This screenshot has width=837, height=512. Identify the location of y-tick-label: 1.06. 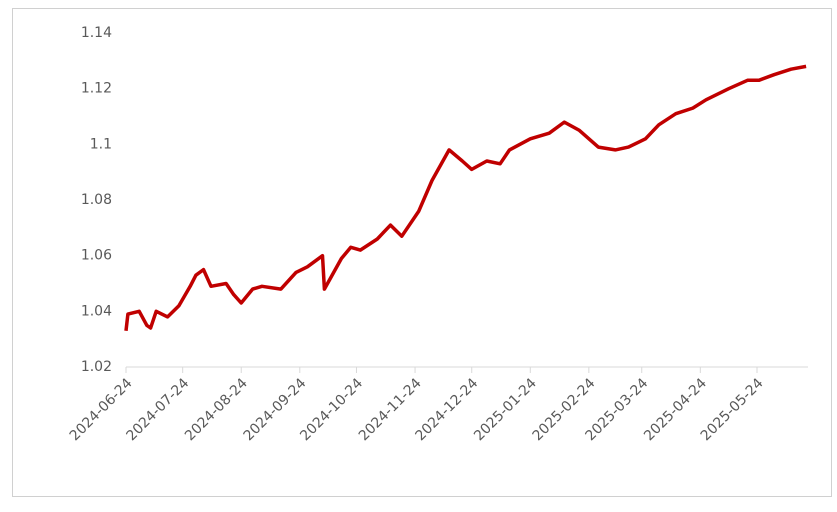
(96, 256).